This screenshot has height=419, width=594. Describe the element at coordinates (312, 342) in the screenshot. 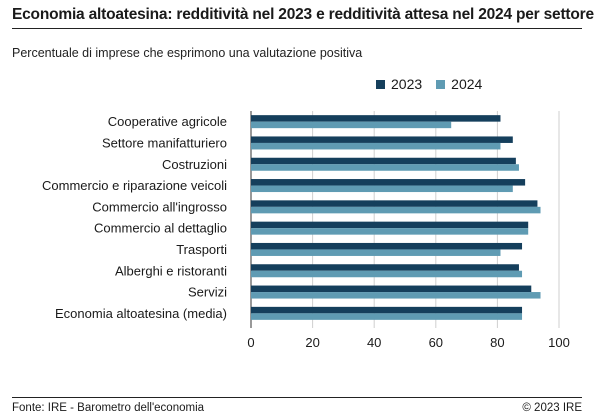

I see `x-tick-label-20: 20` at that location.